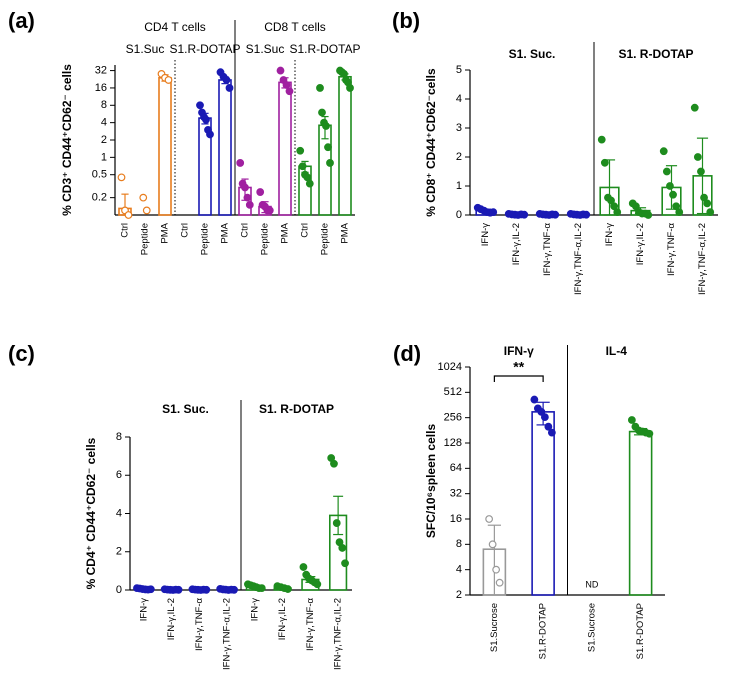  Describe the element at coordinates (609, 234) in the screenshot. I see `x-tick-label: IFN-γ` at that location.